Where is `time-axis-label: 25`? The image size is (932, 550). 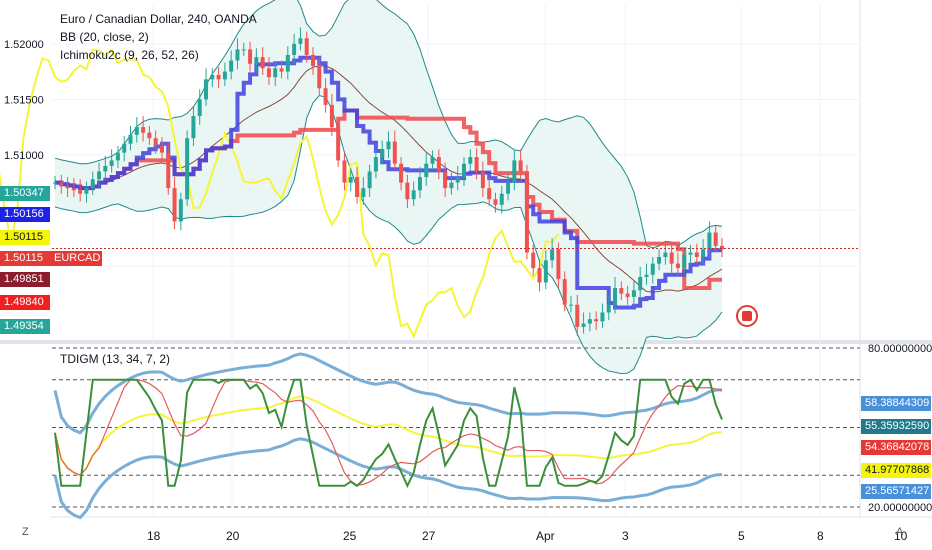 time-axis-label: 25 is located at coordinates (350, 536).